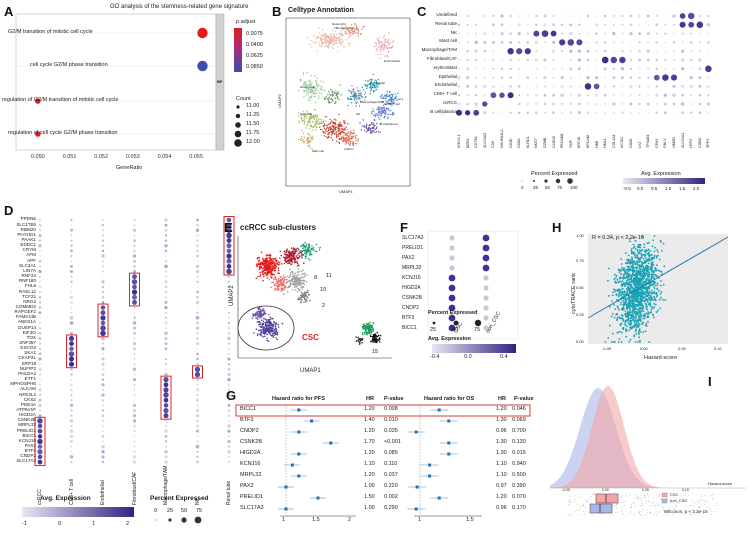  I want to click on ccrcc-umap, so click(314, 297).